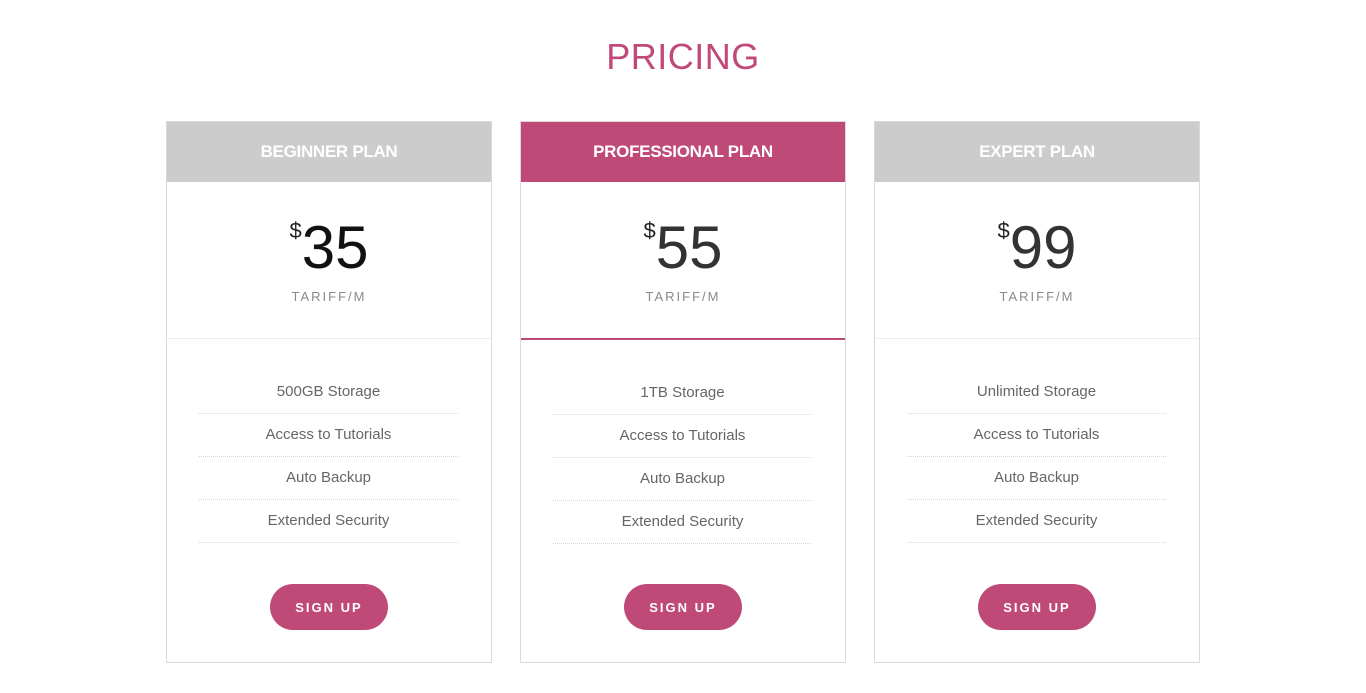 This screenshot has height=693, width=1366. I want to click on price-amount: 55, so click(689, 247).